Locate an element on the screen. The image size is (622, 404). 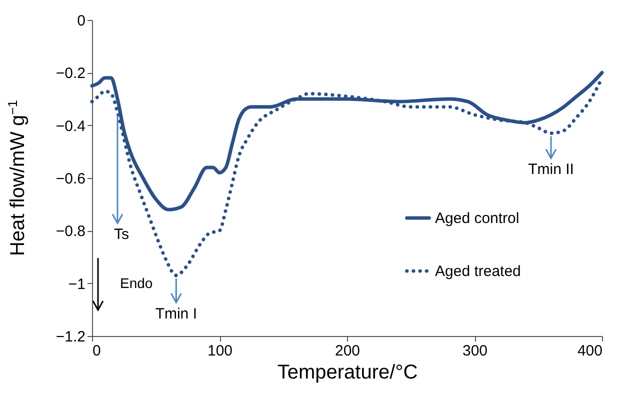
legend-label: Aged treated is located at coordinates (478, 271).